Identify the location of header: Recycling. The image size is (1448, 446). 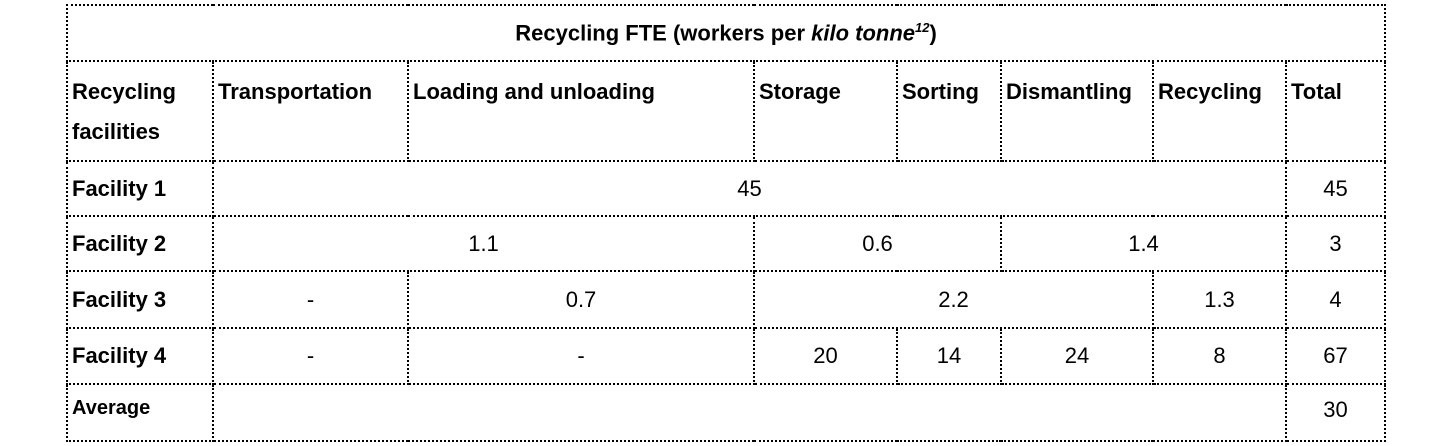
(1219, 111).